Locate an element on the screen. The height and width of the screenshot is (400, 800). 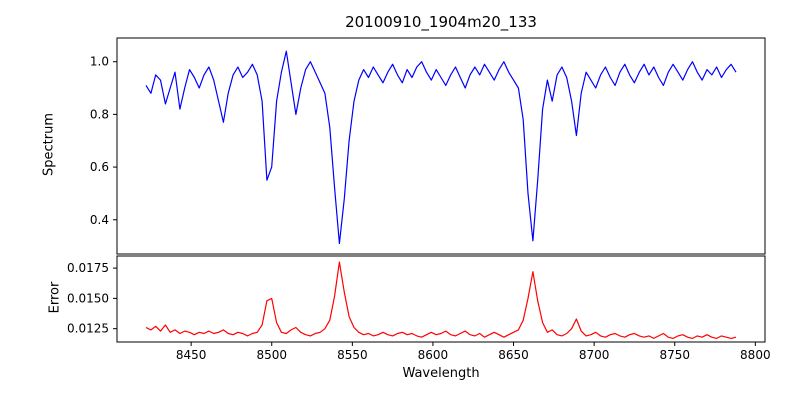
y-tick-label: 0.0175 is located at coordinates (88, 268).